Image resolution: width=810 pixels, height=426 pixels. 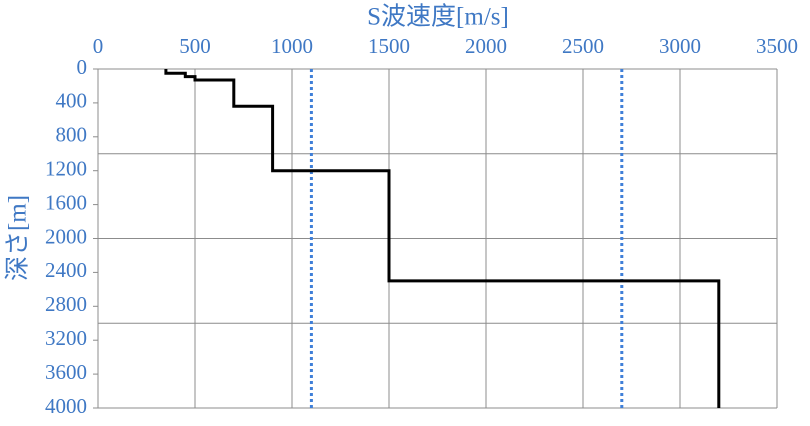 What do you see at coordinates (72, 135) in the screenshot?
I see `y-tick-label: 800` at bounding box center [72, 135].